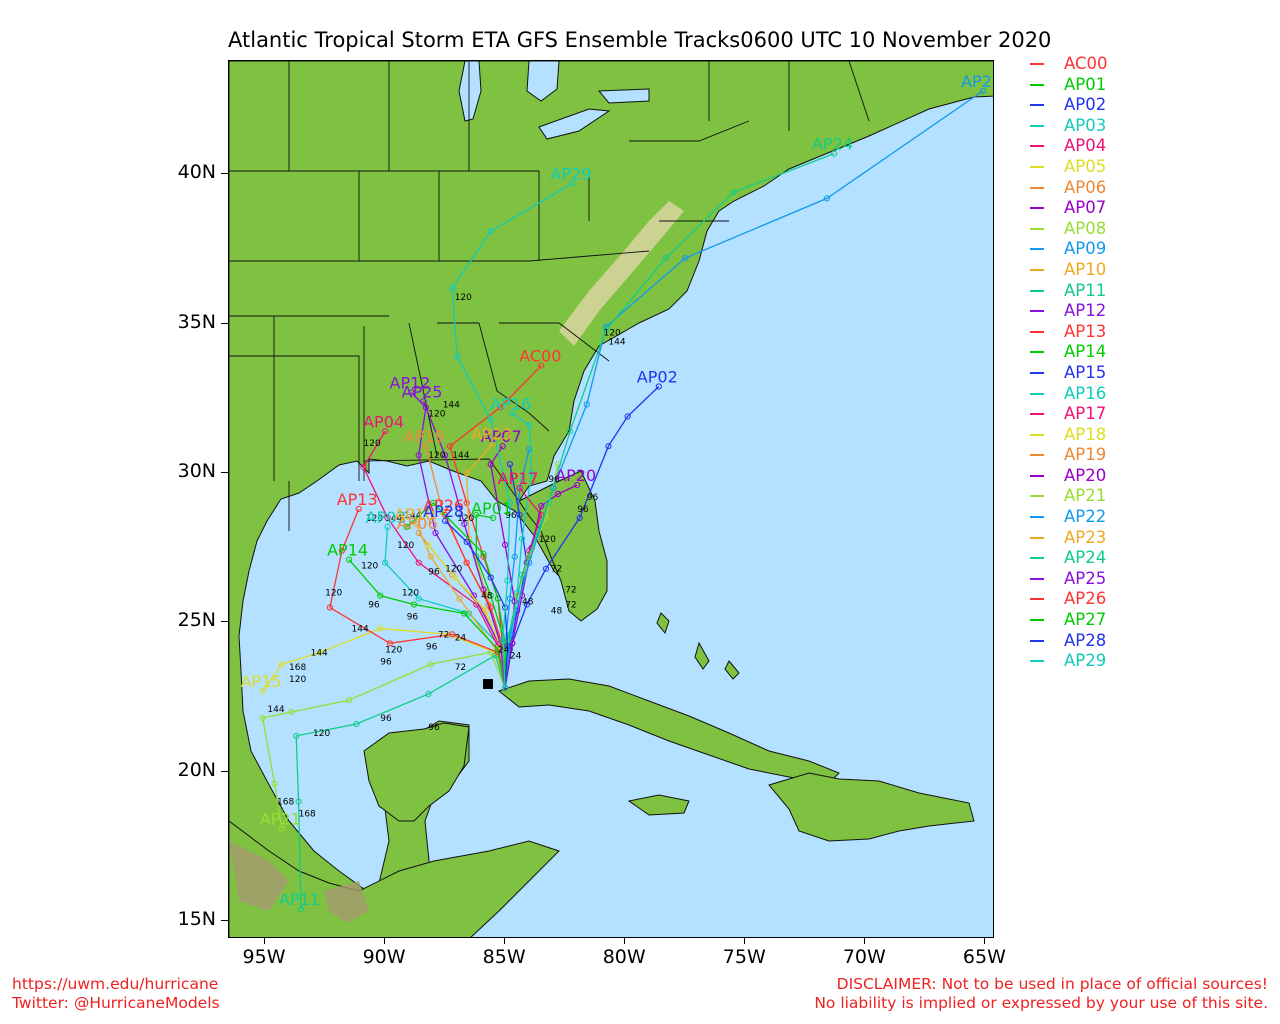  Describe the element at coordinates (259, 876) in the screenshot. I see `mexico-highland` at that location.